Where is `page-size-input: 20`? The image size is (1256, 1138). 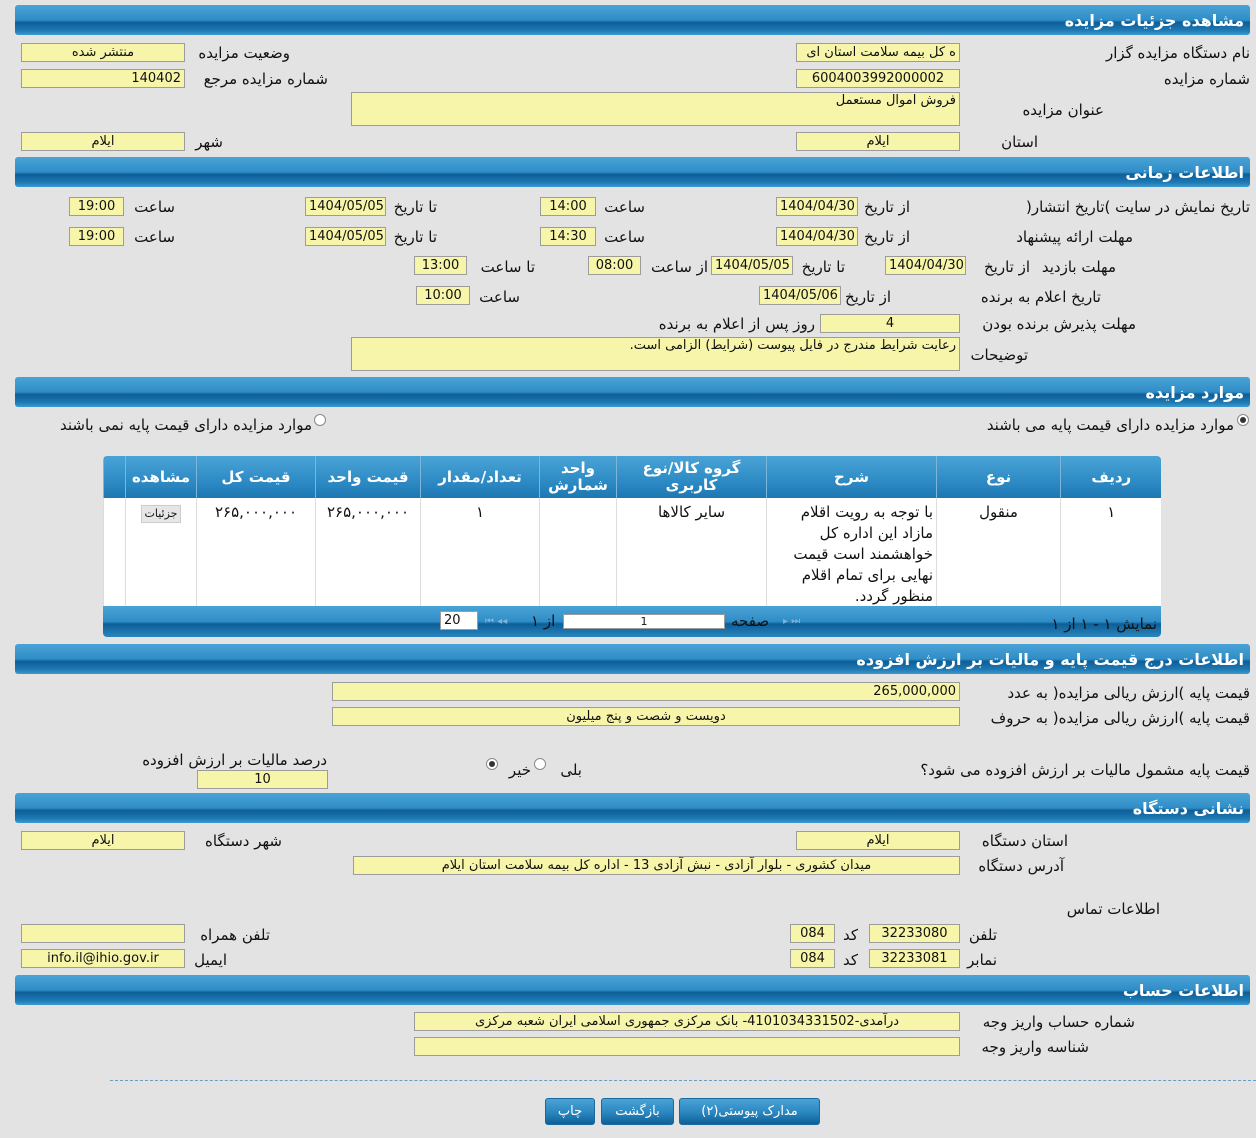 page-size-input: 20 is located at coordinates (459, 620).